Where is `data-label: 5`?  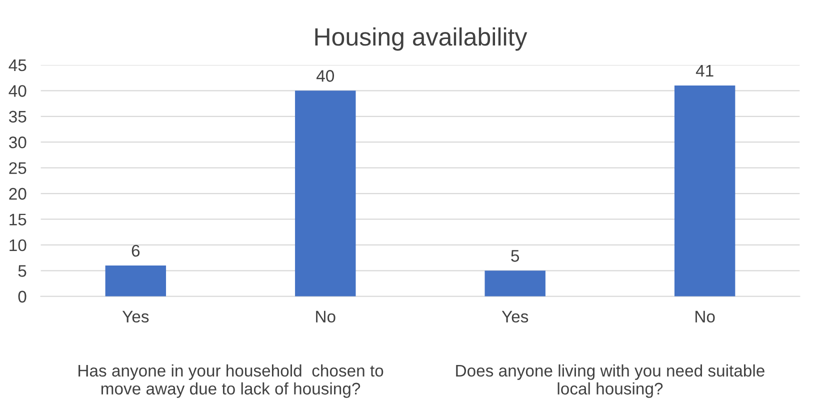
data-label: 5 is located at coordinates (515, 256).